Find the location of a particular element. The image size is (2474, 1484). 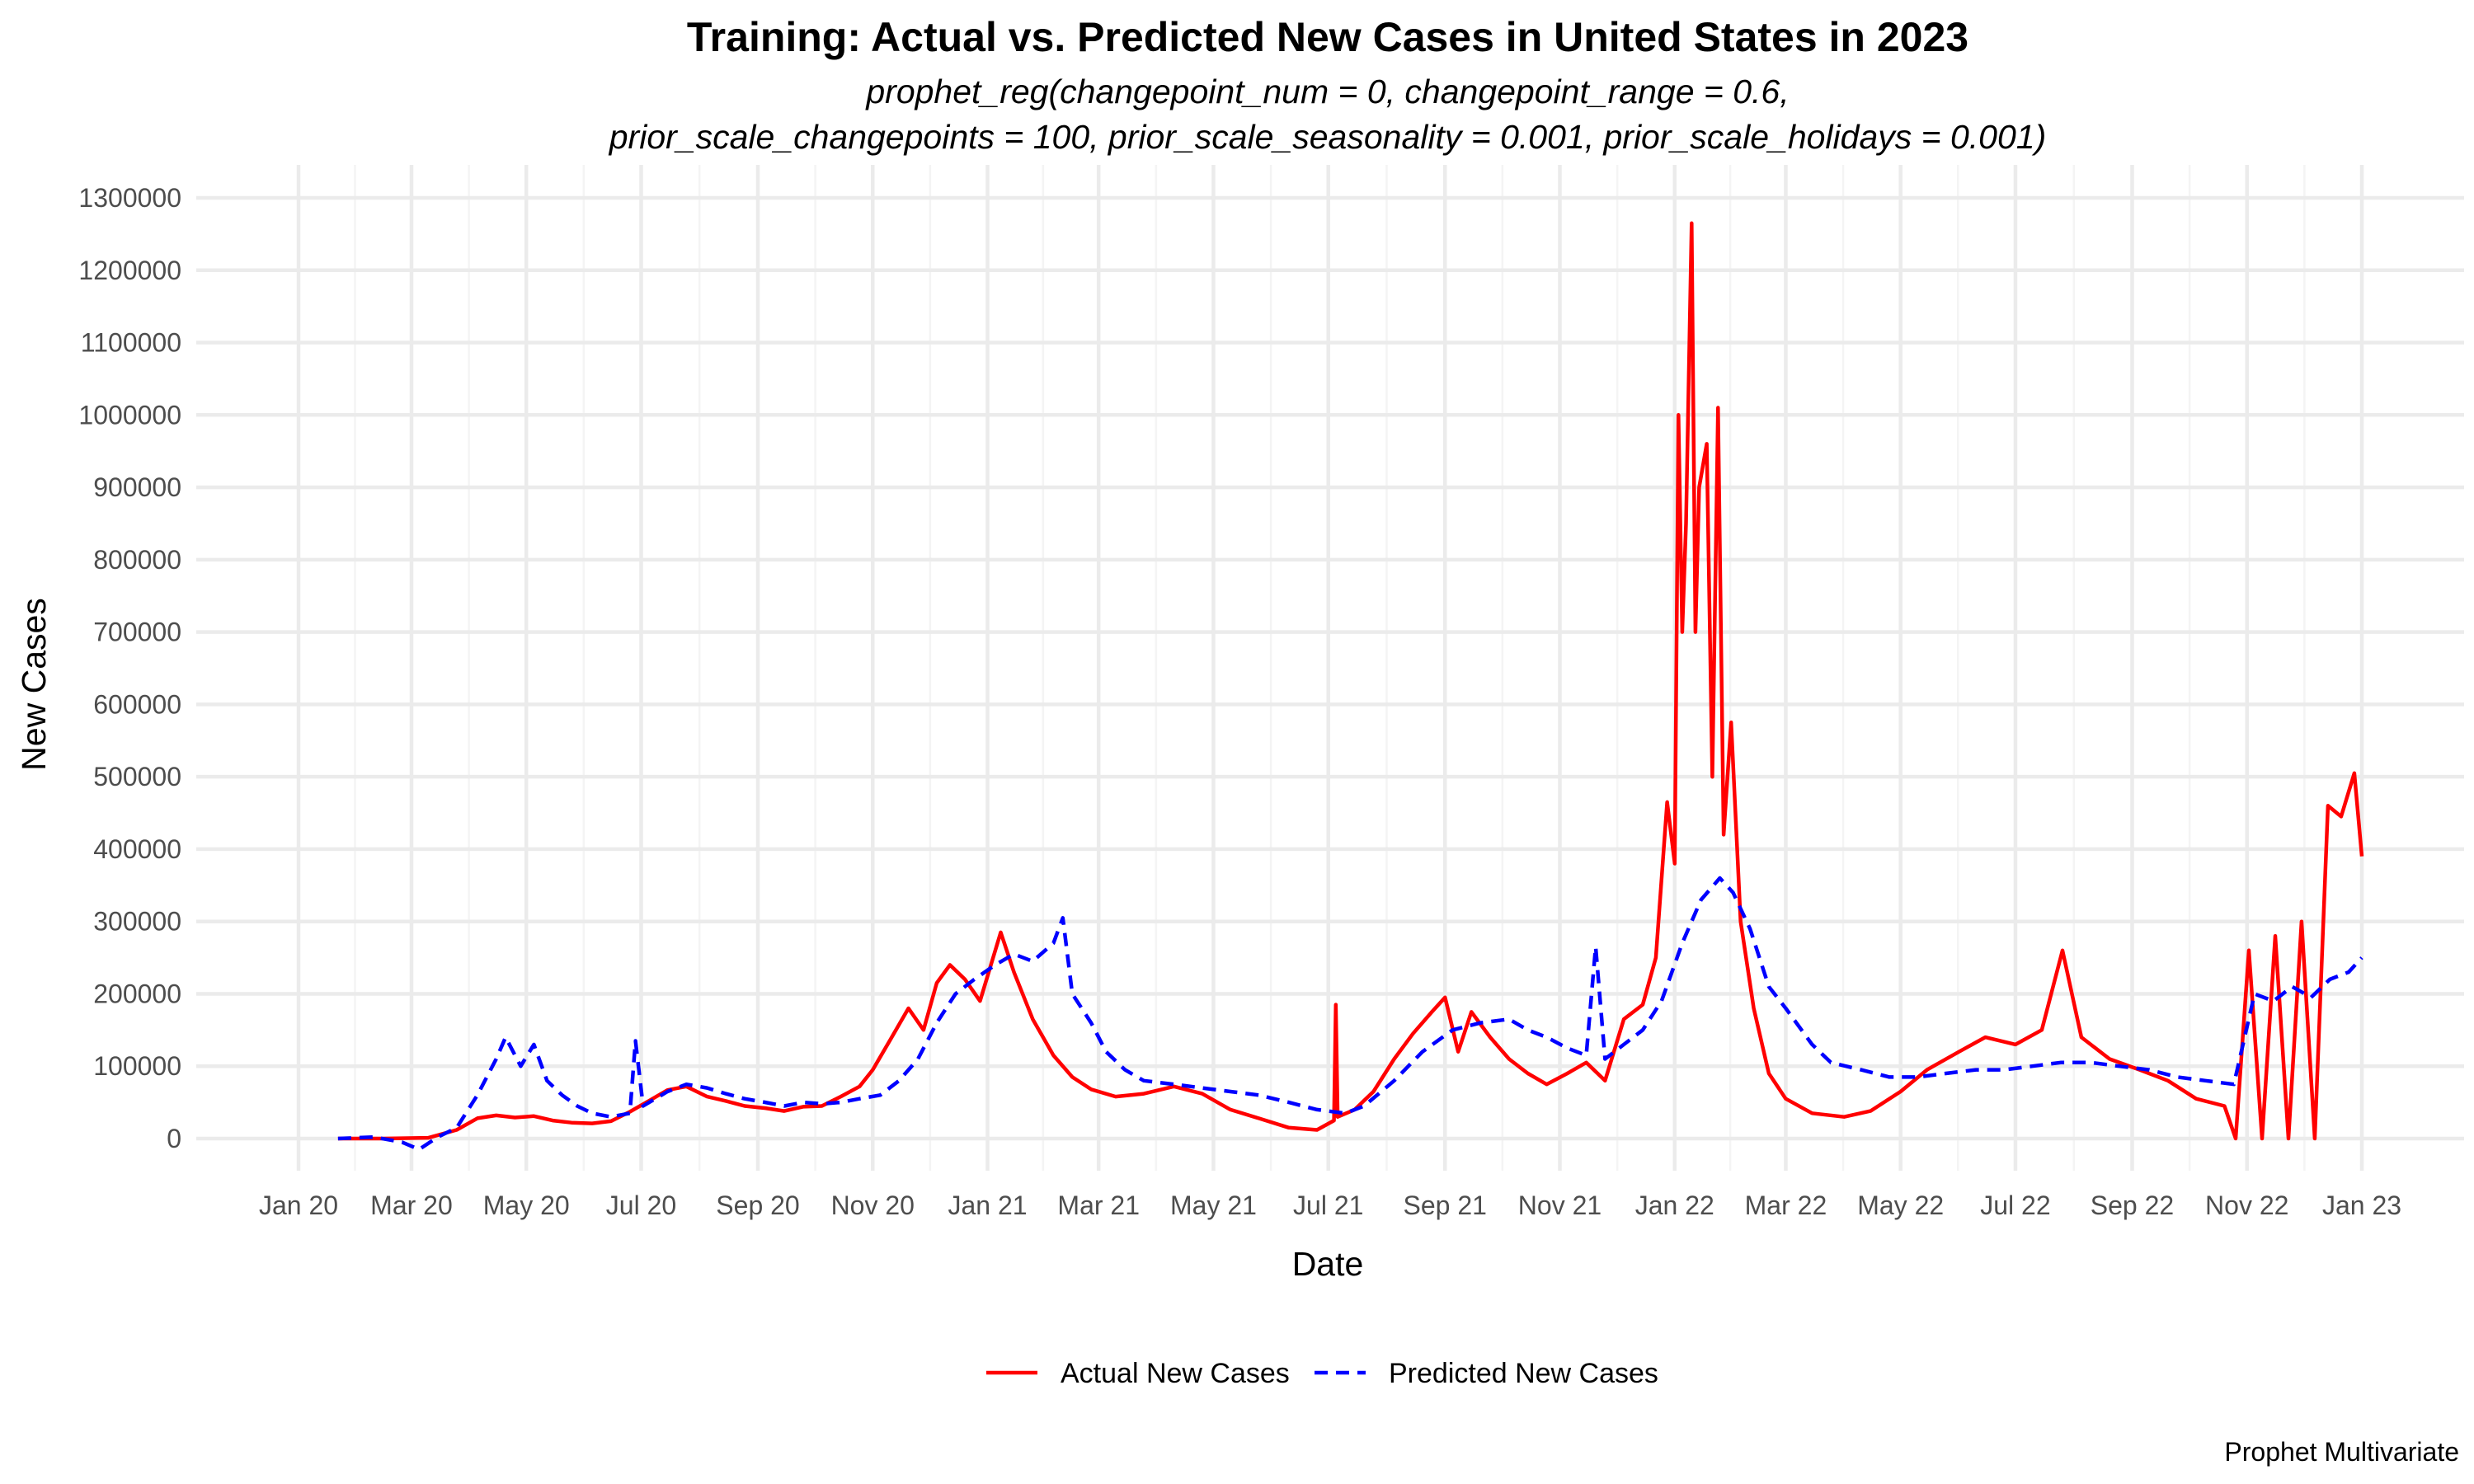

y-tick-label: 400000 is located at coordinates (137, 849).